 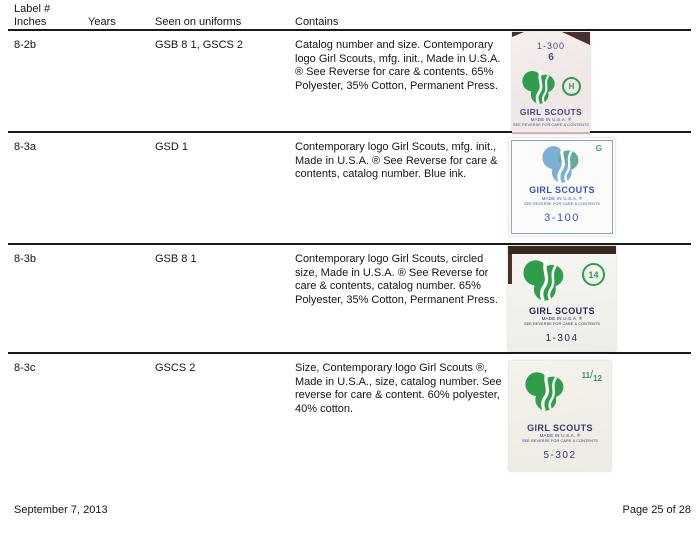 I want to click on cell-seen-on-uniforms: GSB 8 1, so click(x=176, y=259).